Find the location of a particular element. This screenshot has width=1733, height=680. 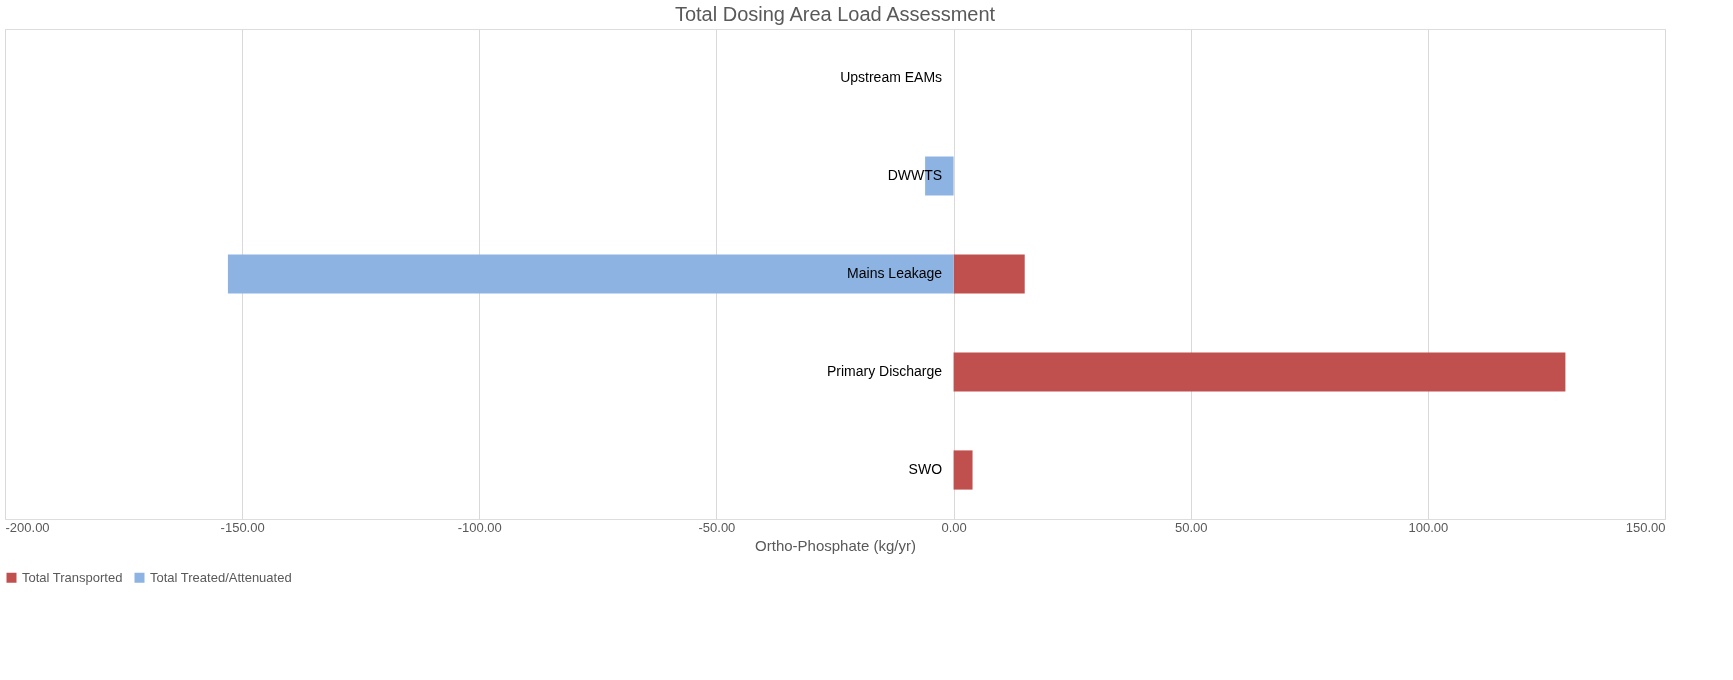

y-tick-label: Primary Discharge is located at coordinates (884, 371).